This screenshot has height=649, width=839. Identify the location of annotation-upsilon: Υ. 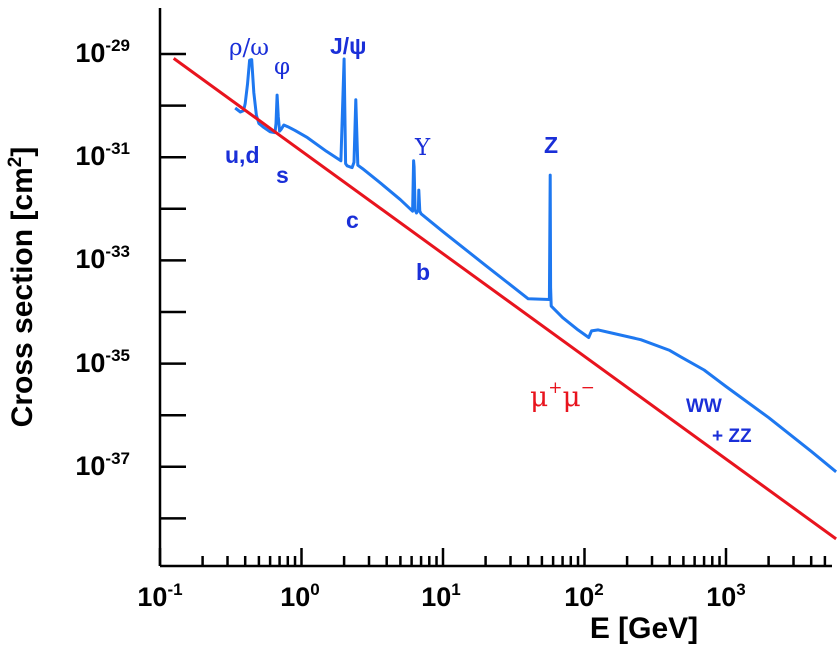
(422, 148).